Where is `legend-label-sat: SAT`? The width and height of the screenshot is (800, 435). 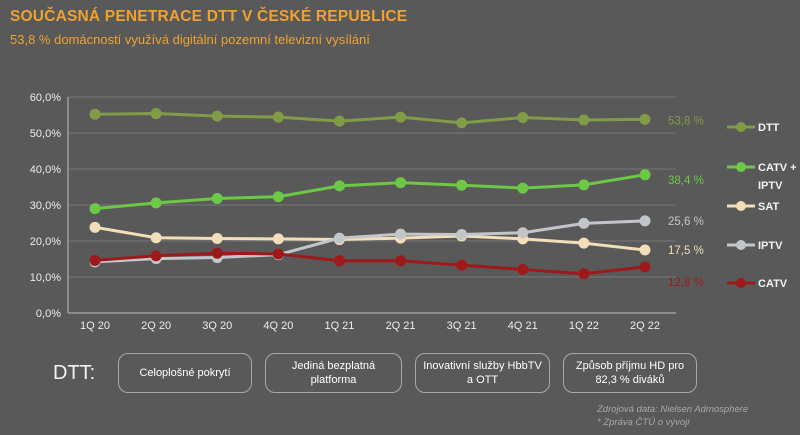
legend-label-sat: SAT is located at coordinates (768, 207).